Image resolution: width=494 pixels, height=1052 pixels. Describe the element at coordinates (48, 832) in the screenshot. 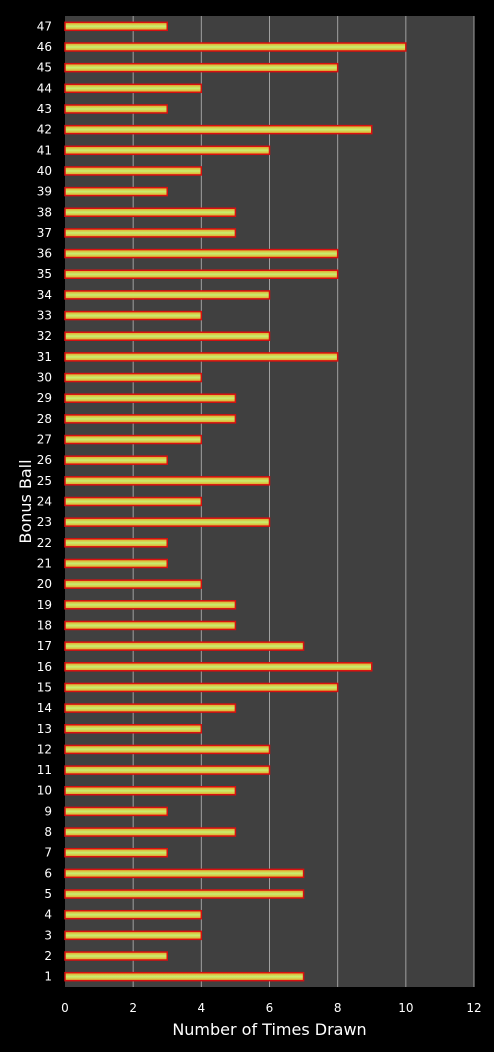

I see `y-tick-label: 8` at that location.